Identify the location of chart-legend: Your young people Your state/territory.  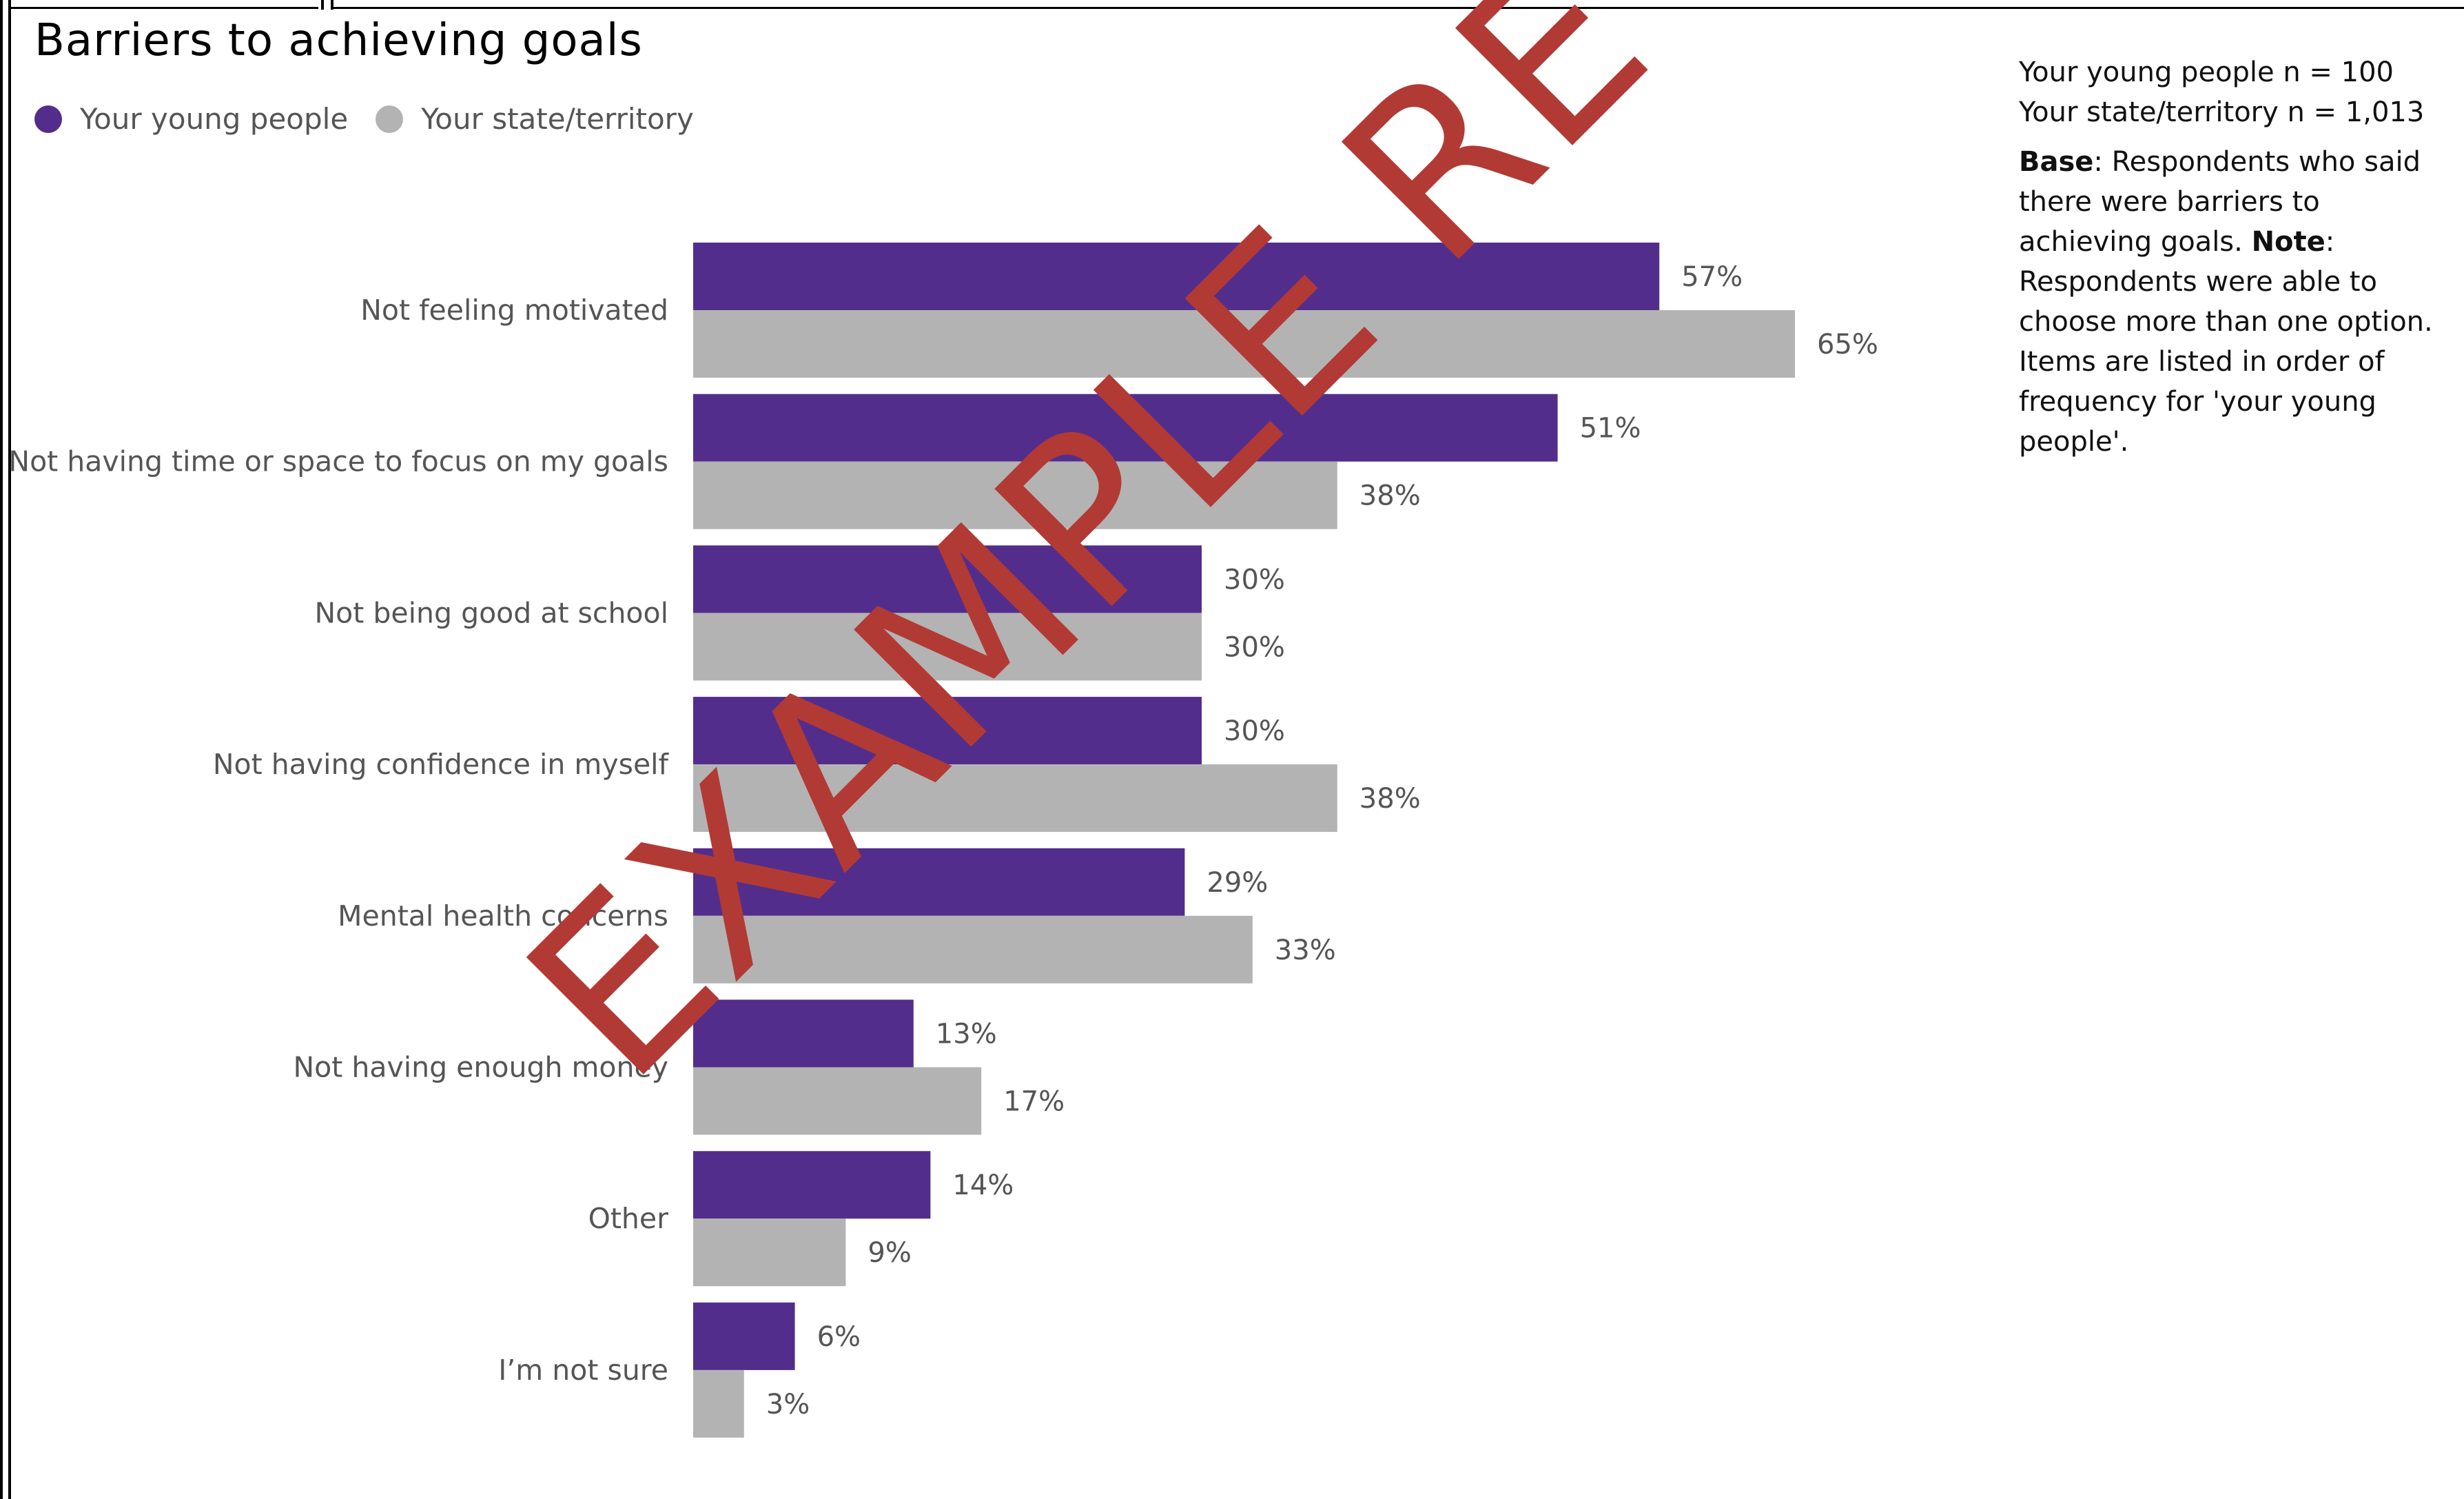
(377, 119).